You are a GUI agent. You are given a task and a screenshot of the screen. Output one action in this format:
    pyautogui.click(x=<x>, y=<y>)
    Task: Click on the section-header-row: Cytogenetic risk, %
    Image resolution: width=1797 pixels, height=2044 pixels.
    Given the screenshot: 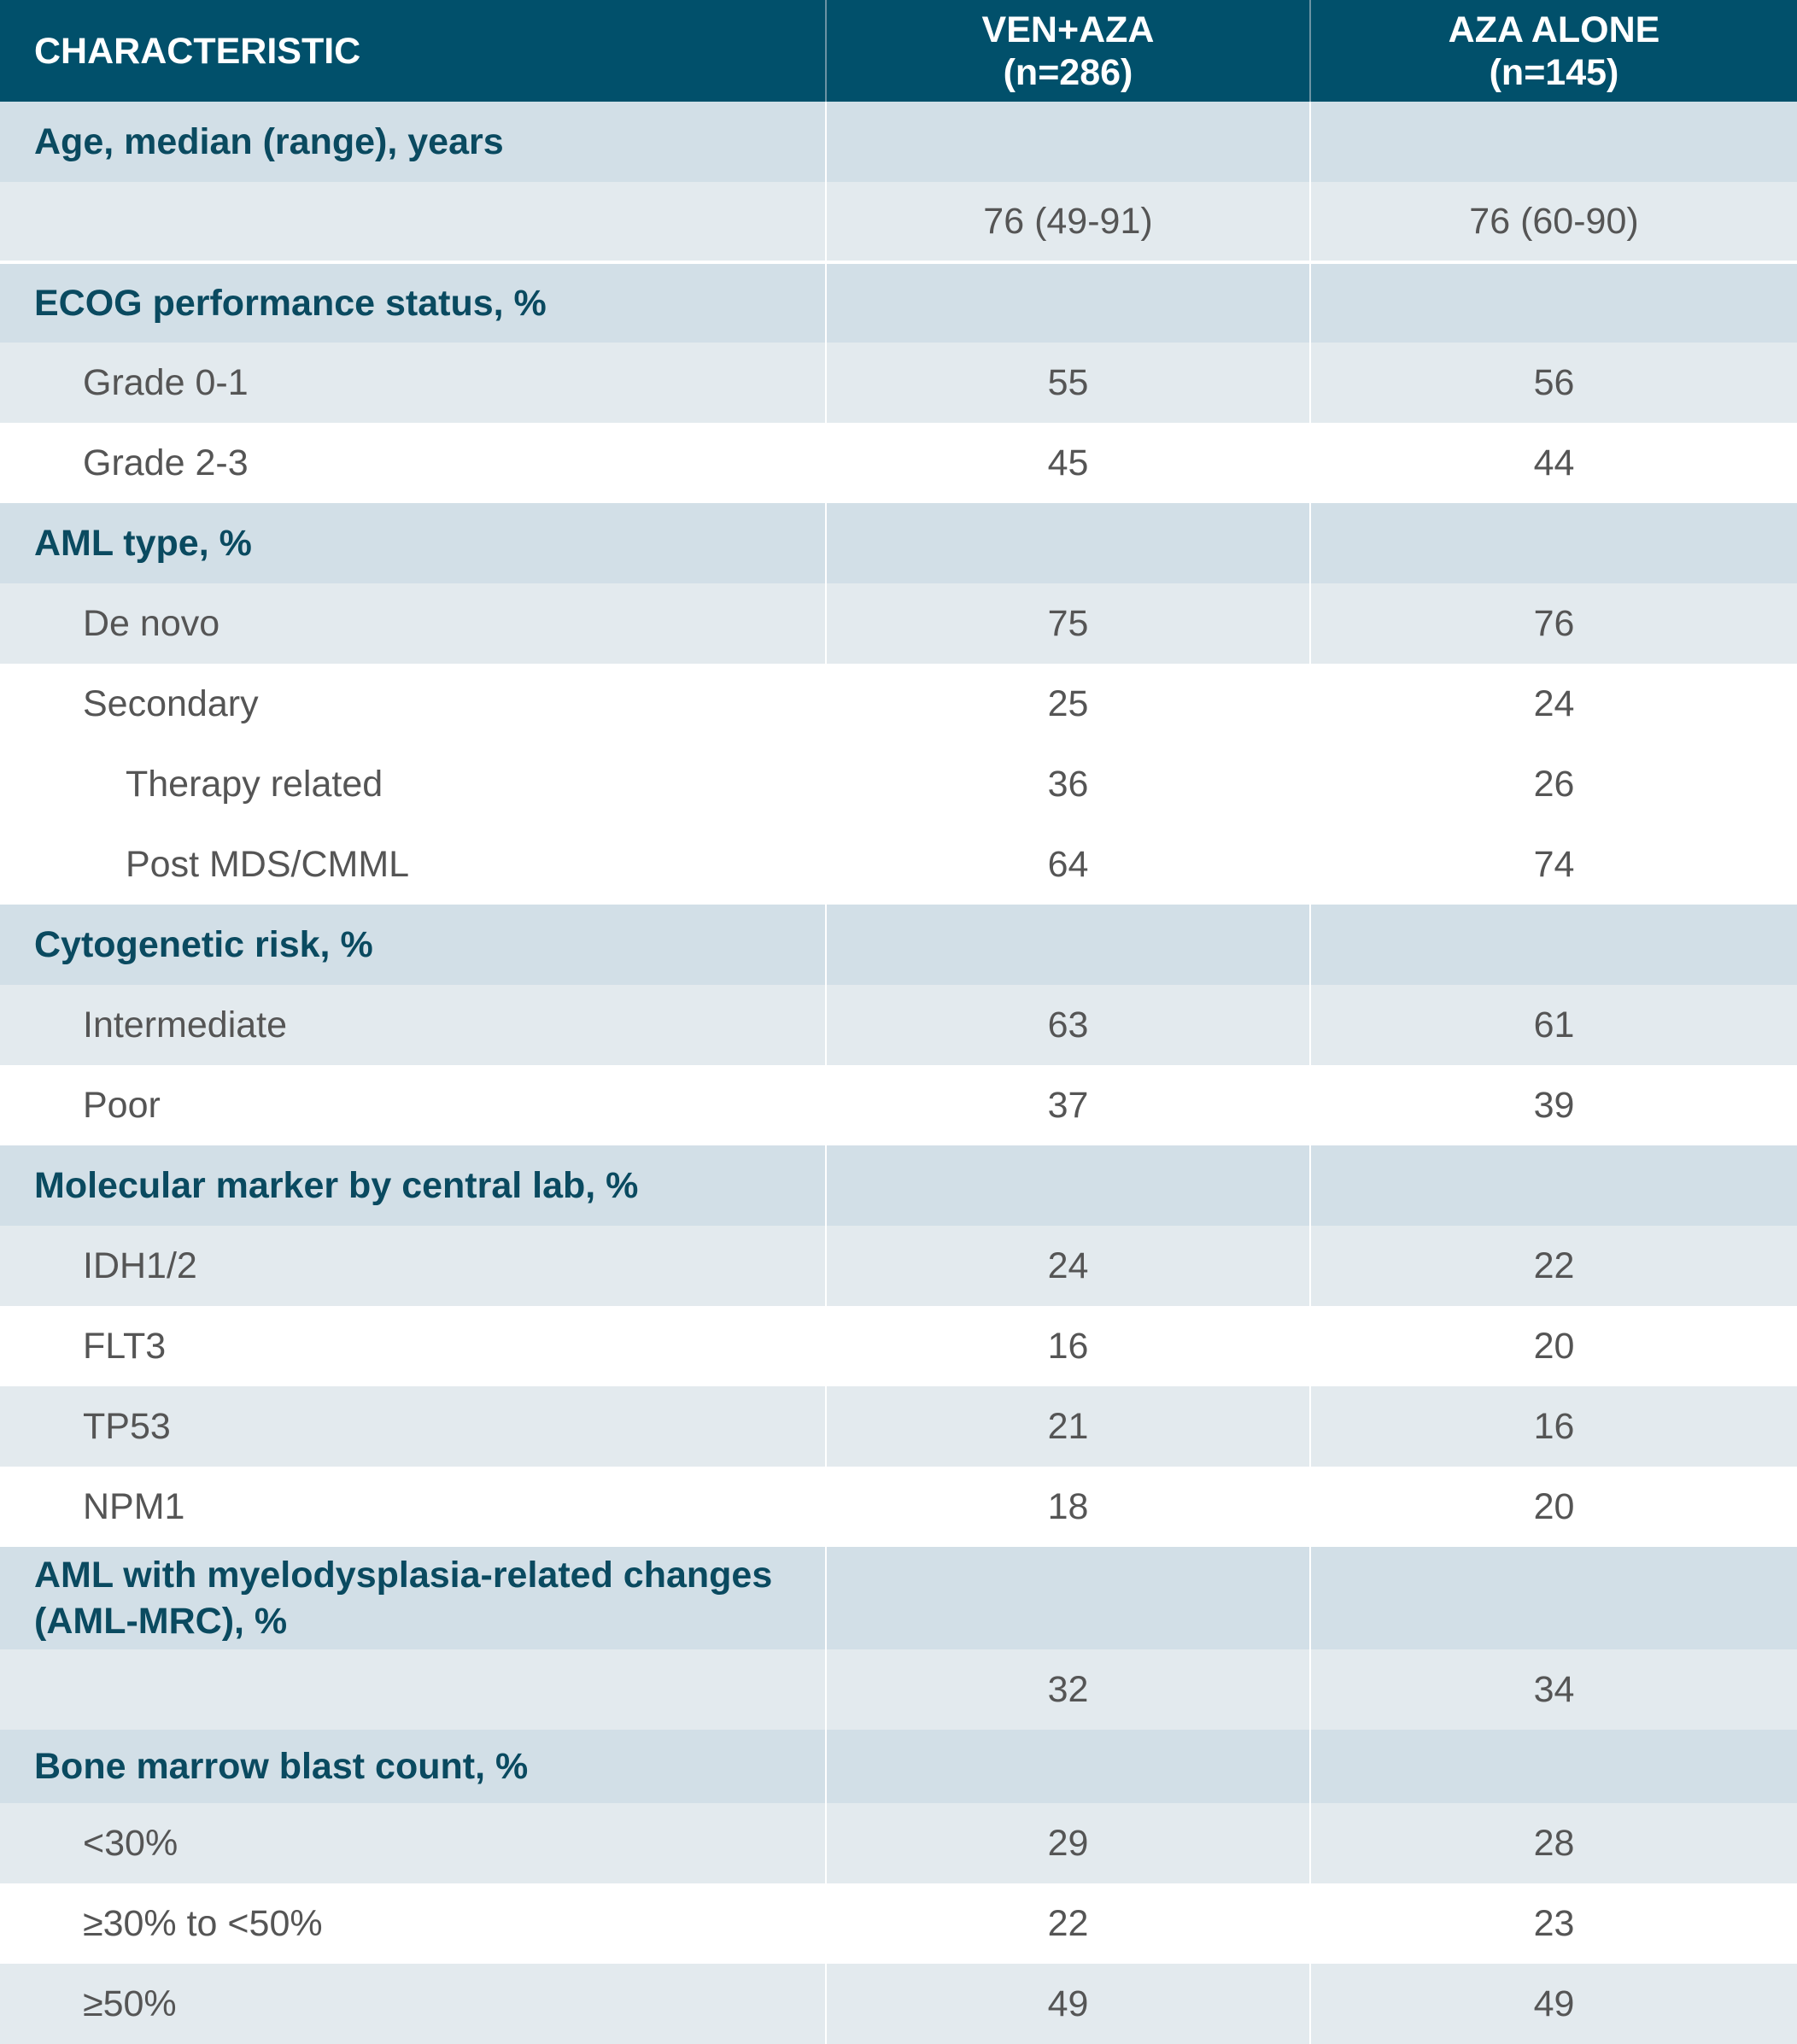 What is the action you would take?
    pyautogui.click(x=898, y=945)
    